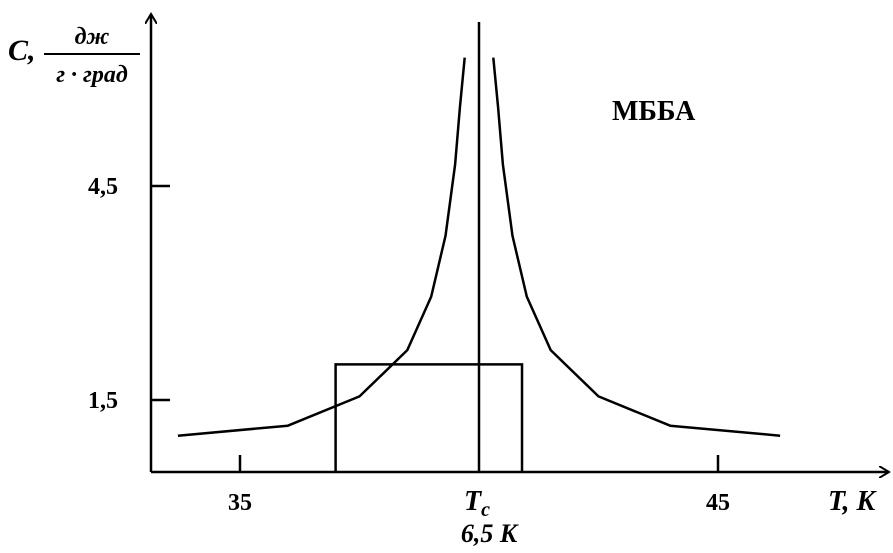  I want to click on x-tick-label-0: 35, so click(240, 503).